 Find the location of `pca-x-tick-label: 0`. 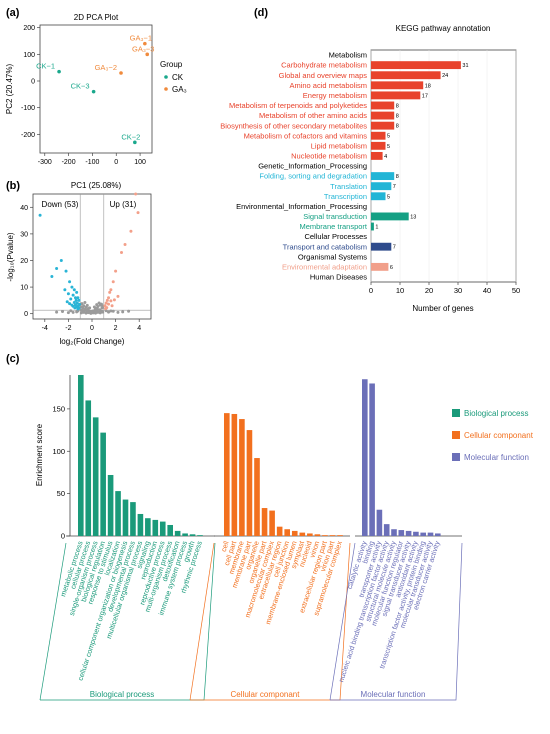

pca-x-tick-label: 0 is located at coordinates (116, 162).